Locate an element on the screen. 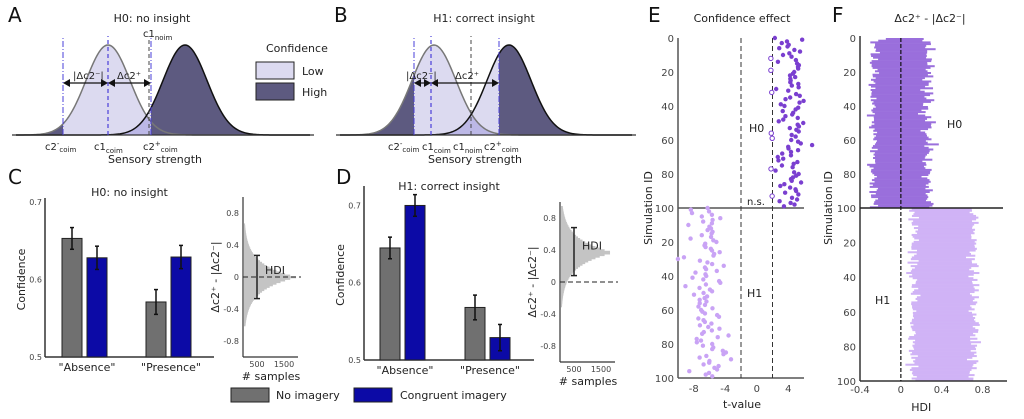 This screenshot has width=1024, height=419. panel-letter-b: B is located at coordinates (341, 15).